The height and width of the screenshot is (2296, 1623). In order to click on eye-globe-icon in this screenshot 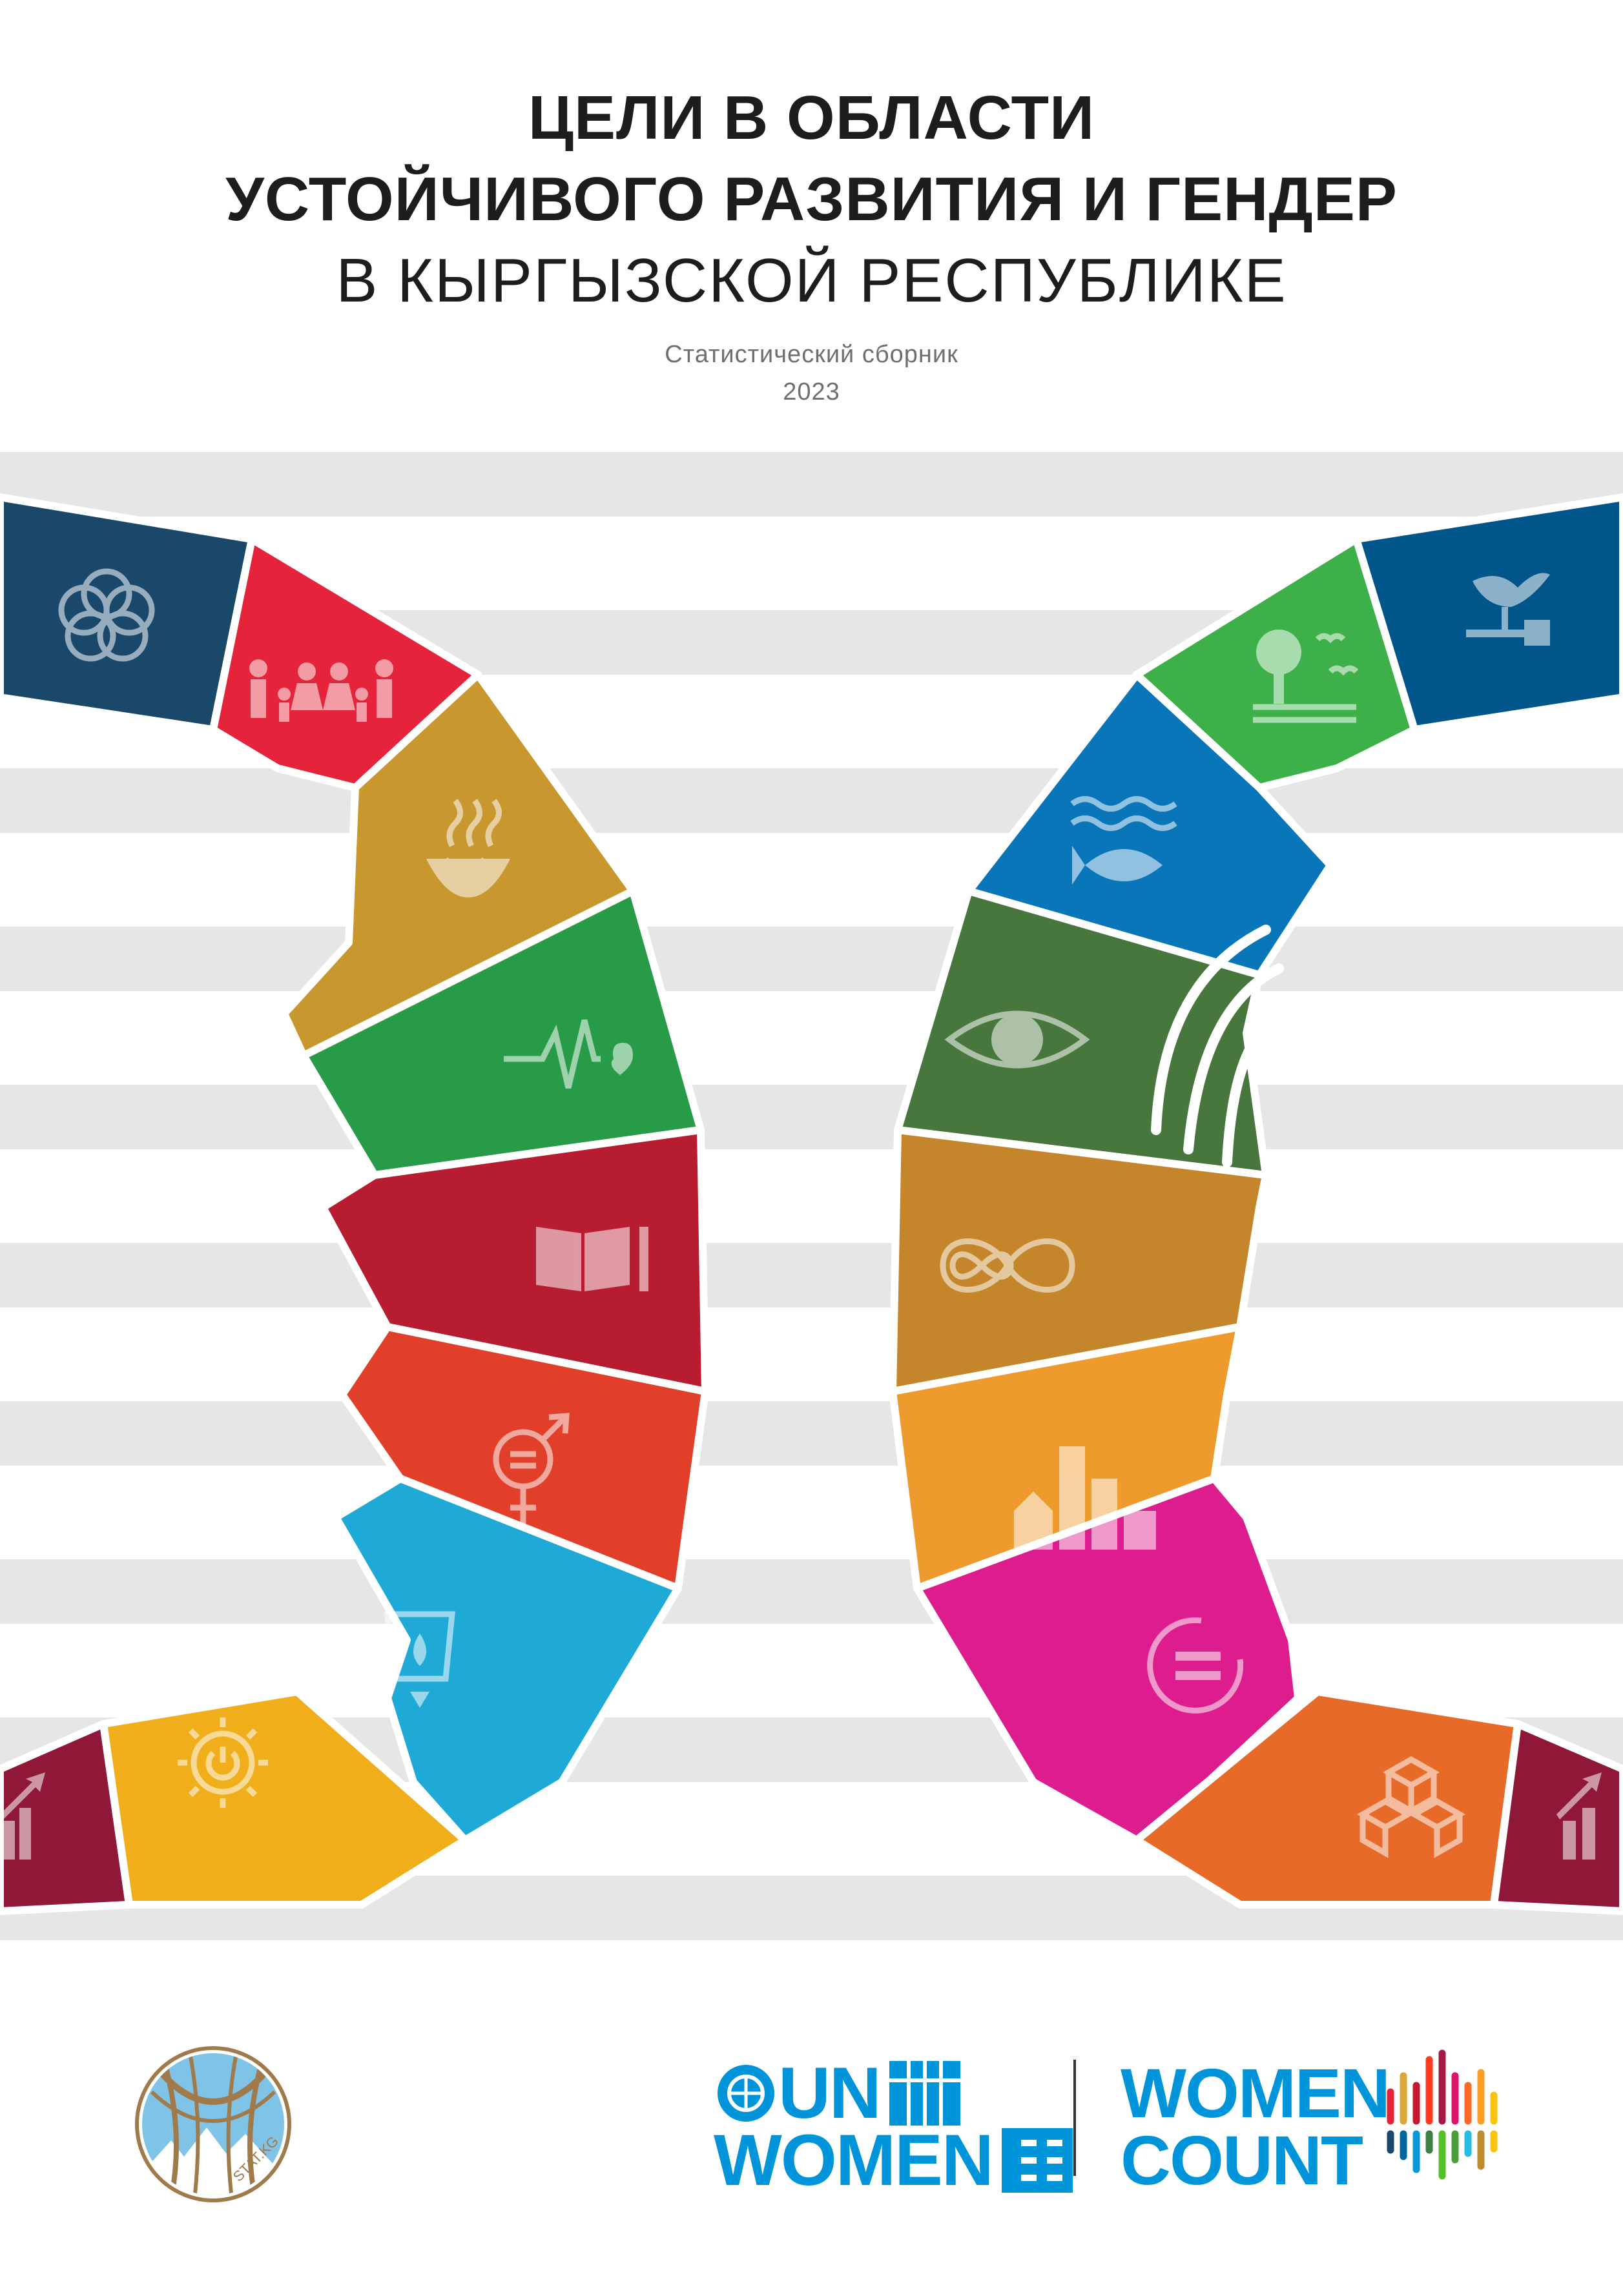, I will do `click(1017, 1039)`.